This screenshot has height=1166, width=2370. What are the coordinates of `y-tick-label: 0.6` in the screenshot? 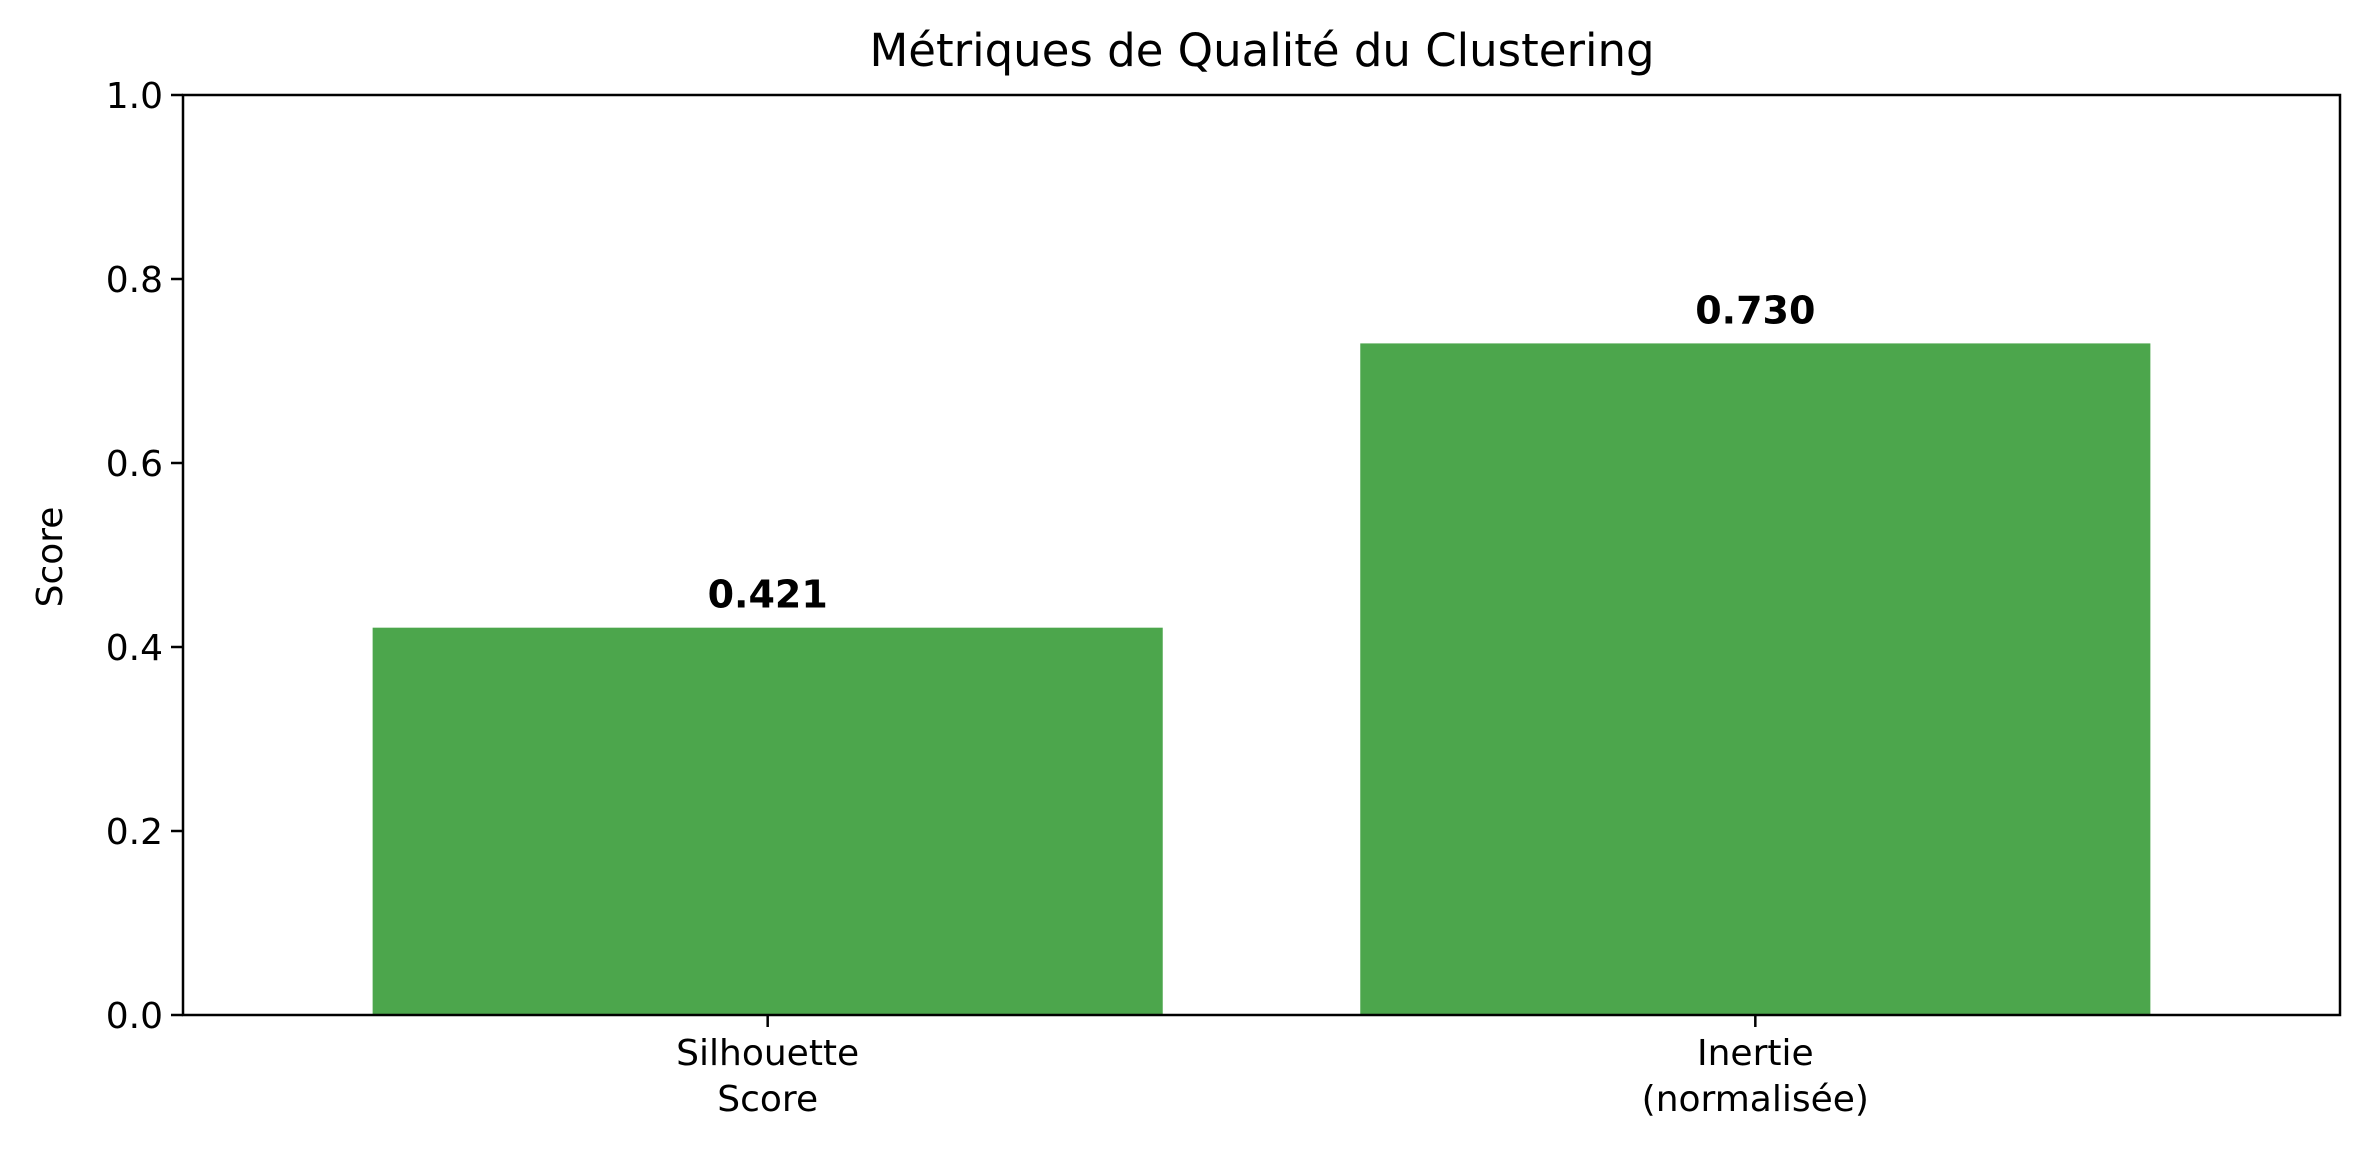 It's located at (134, 464).